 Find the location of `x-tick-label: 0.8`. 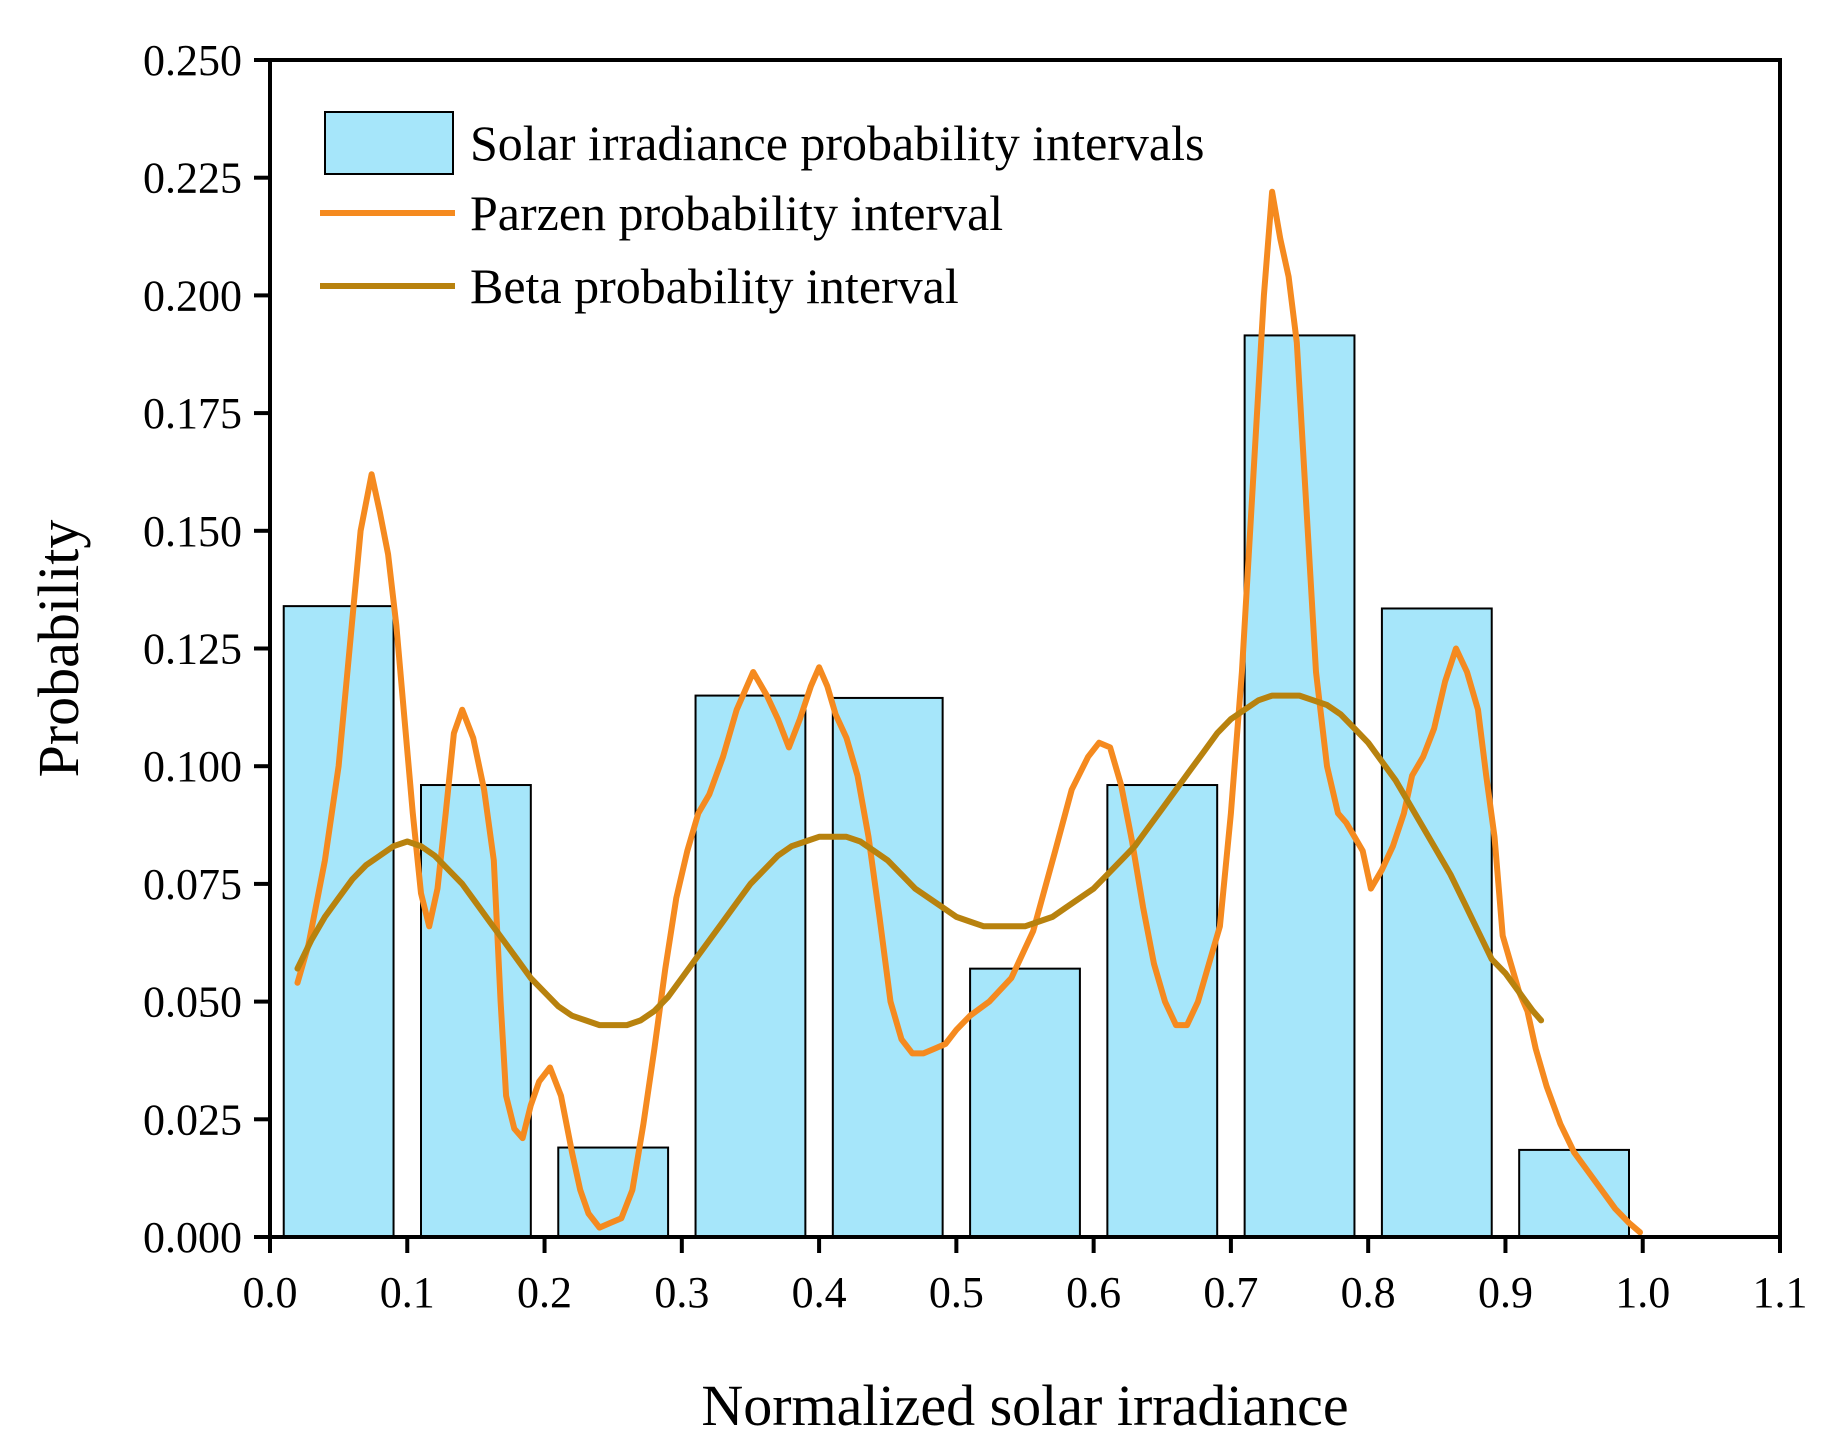

x-tick-label: 0.8 is located at coordinates (1368, 1292).